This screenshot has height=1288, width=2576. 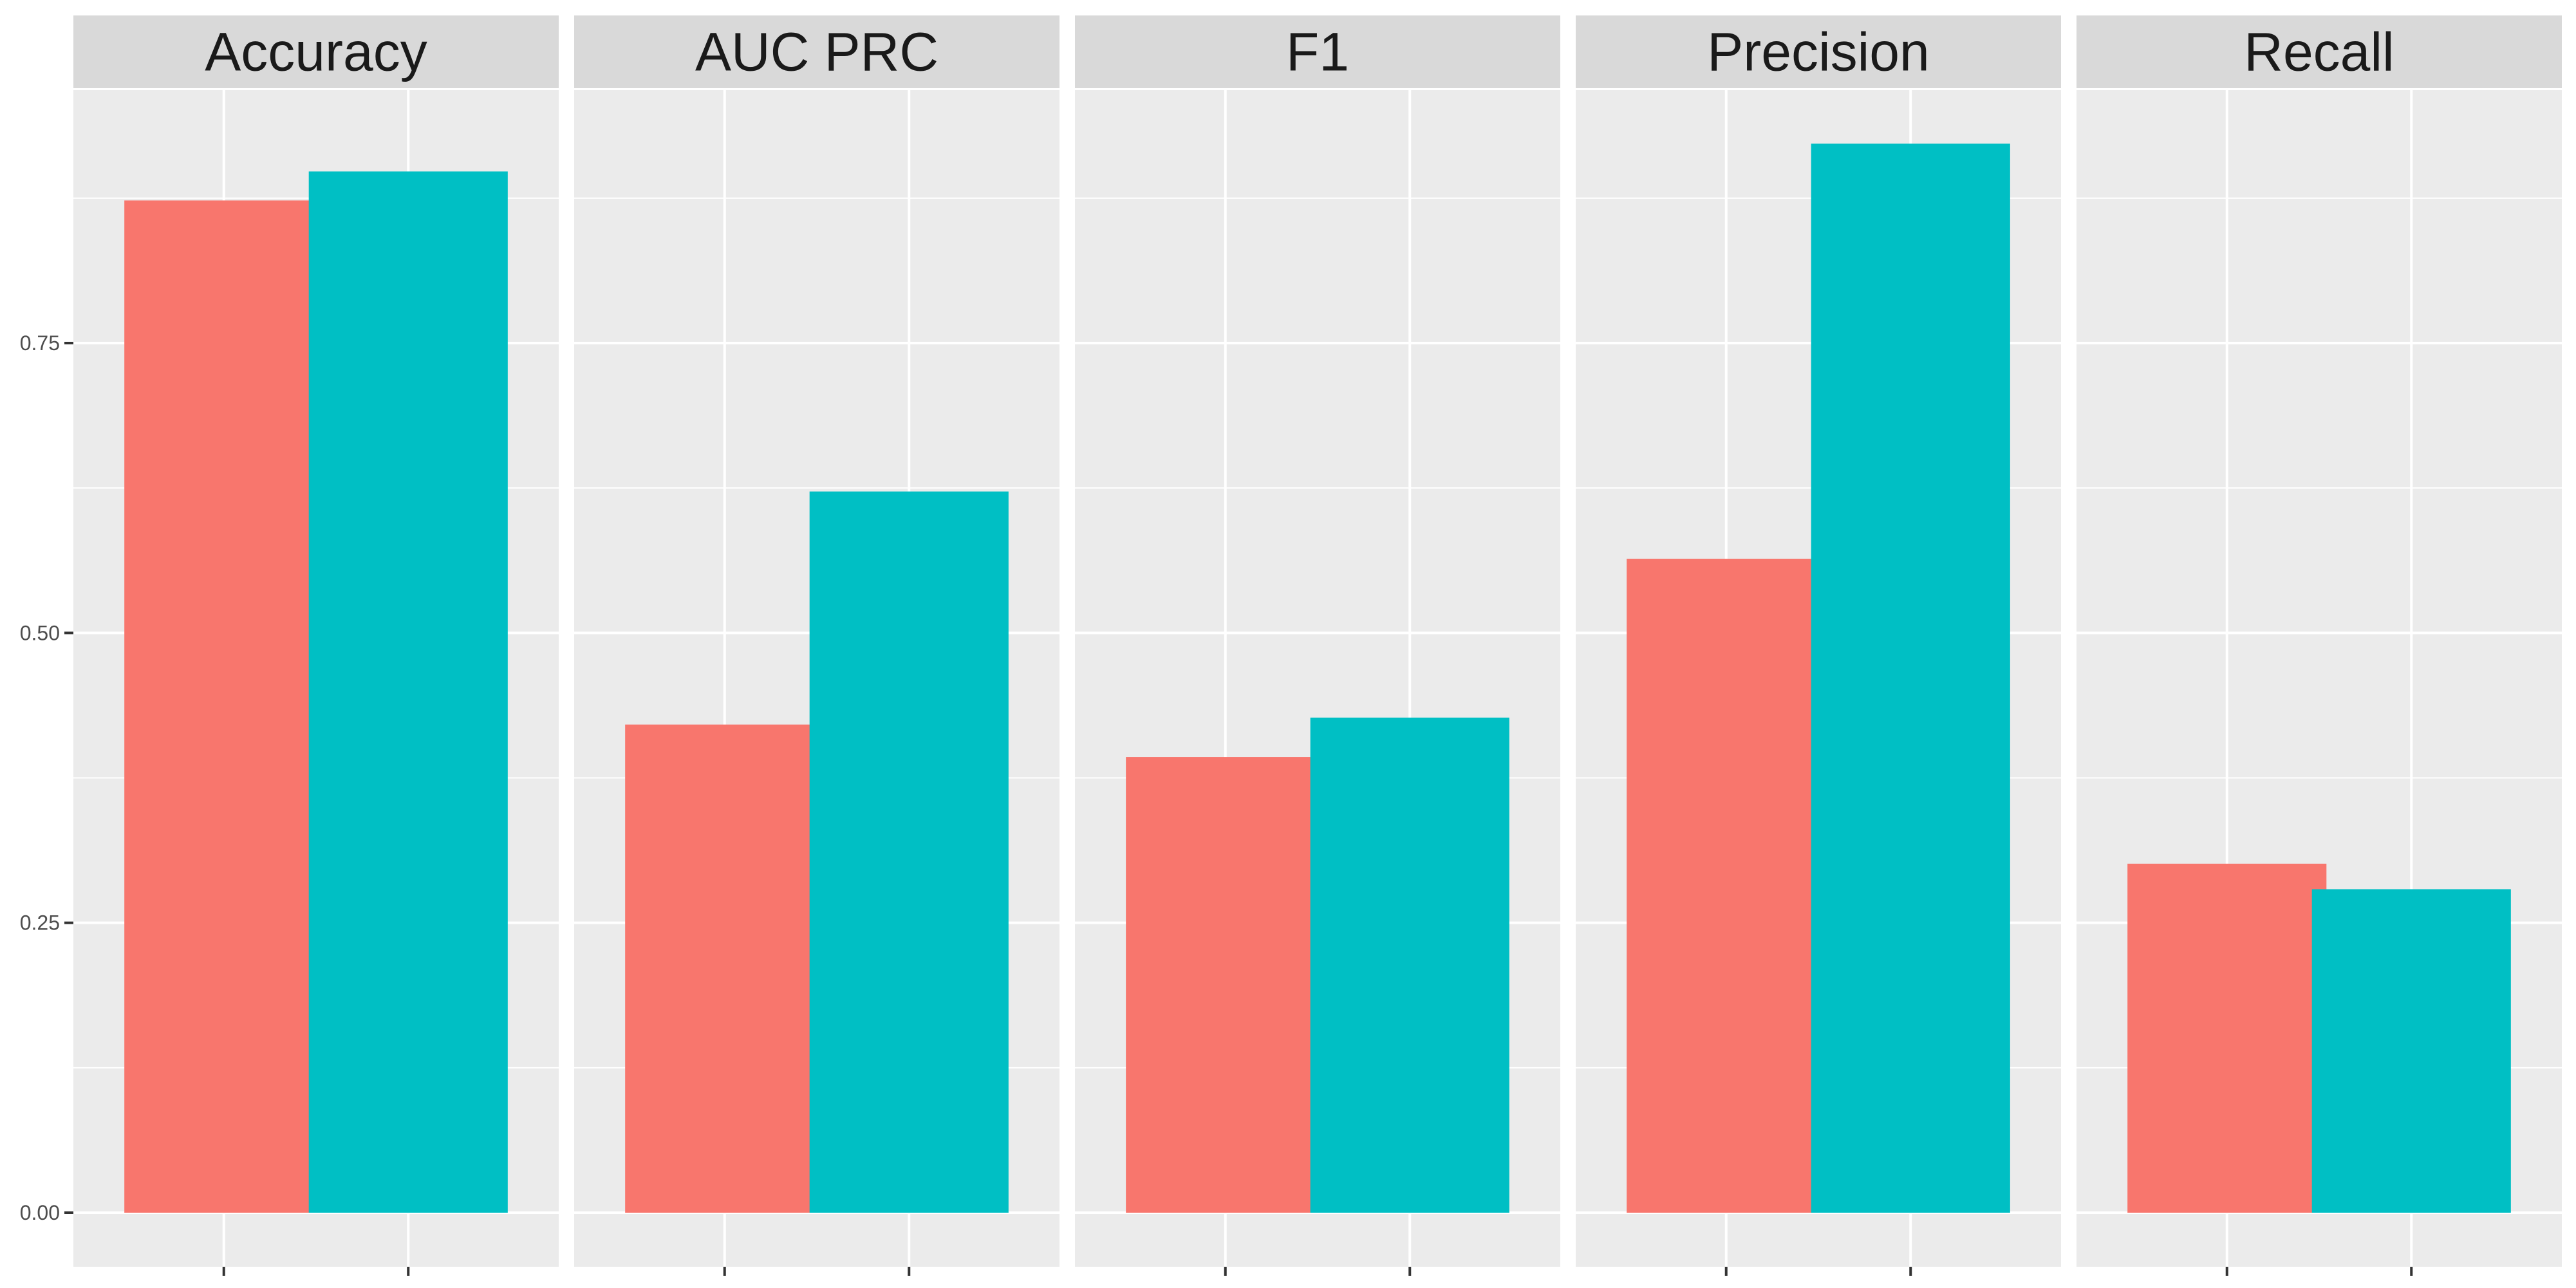 What do you see at coordinates (40, 632) in the screenshot?
I see `y-tick-label: 0.50` at bounding box center [40, 632].